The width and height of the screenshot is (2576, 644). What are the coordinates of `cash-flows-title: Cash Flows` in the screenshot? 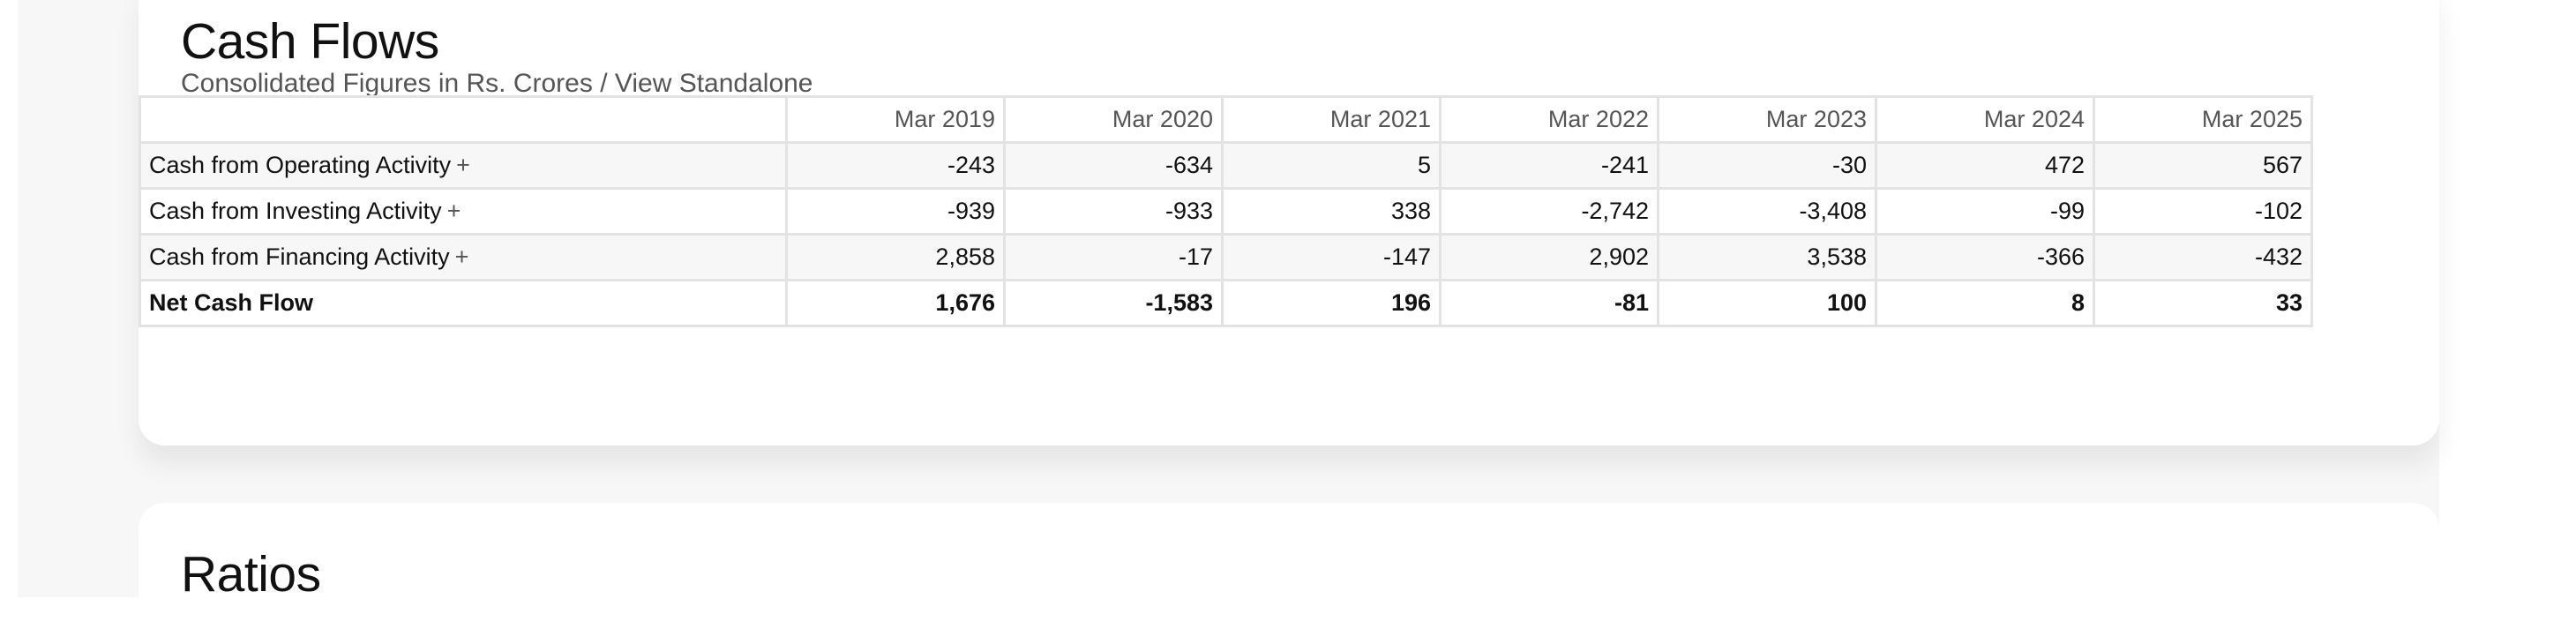 It's located at (310, 41).